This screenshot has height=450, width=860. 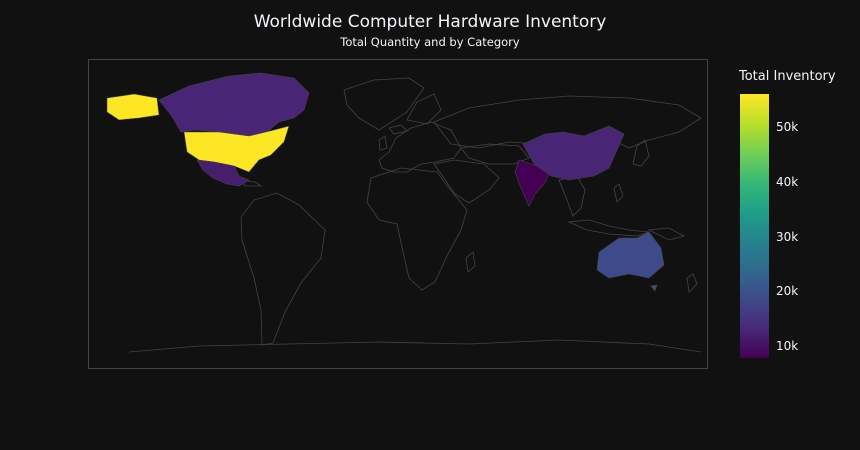 I want to click on country-australia, so click(x=630, y=255).